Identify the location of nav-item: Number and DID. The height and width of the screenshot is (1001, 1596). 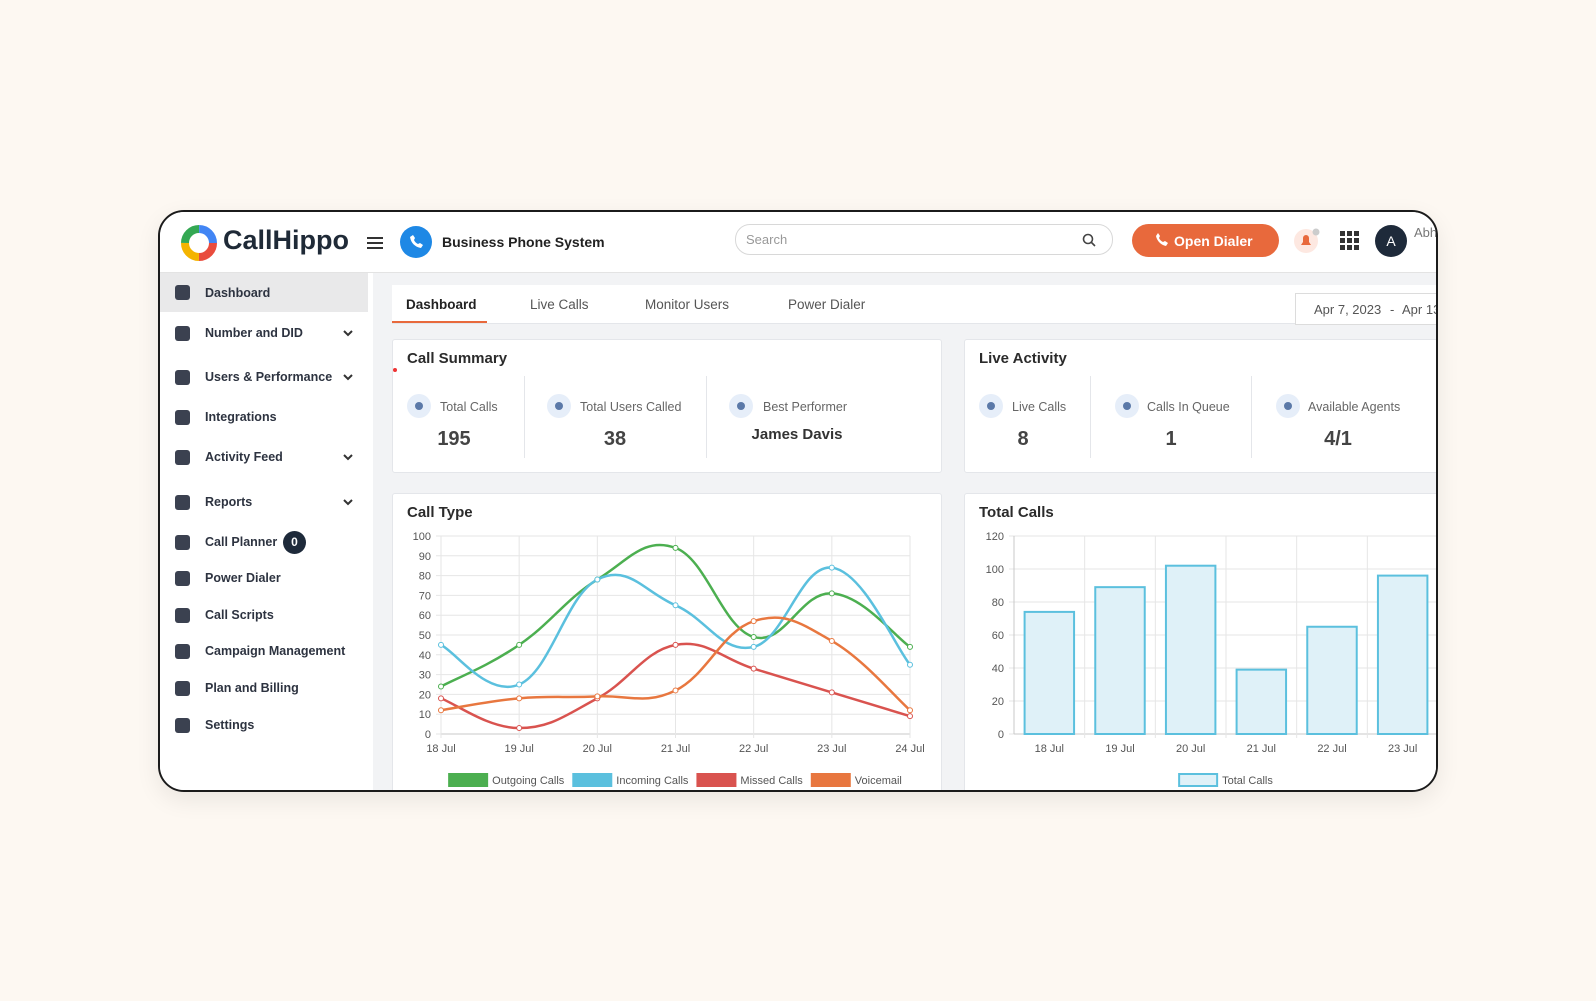
(264, 333).